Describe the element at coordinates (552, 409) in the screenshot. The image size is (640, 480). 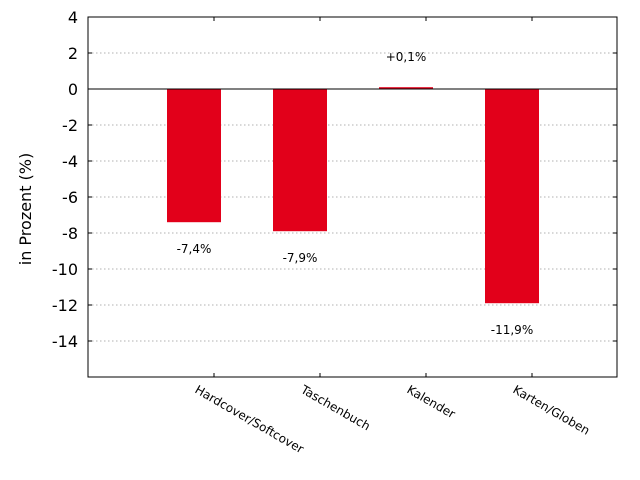
I see `x-tick-label: Karten/Globen` at that location.